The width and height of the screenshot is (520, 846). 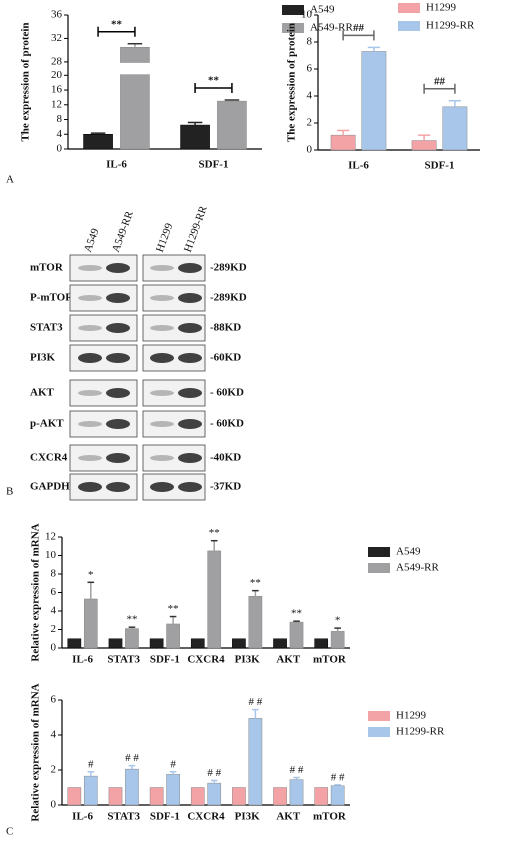 What do you see at coordinates (54, 611) in the screenshot?
I see `y-tick-label: 4` at bounding box center [54, 611].